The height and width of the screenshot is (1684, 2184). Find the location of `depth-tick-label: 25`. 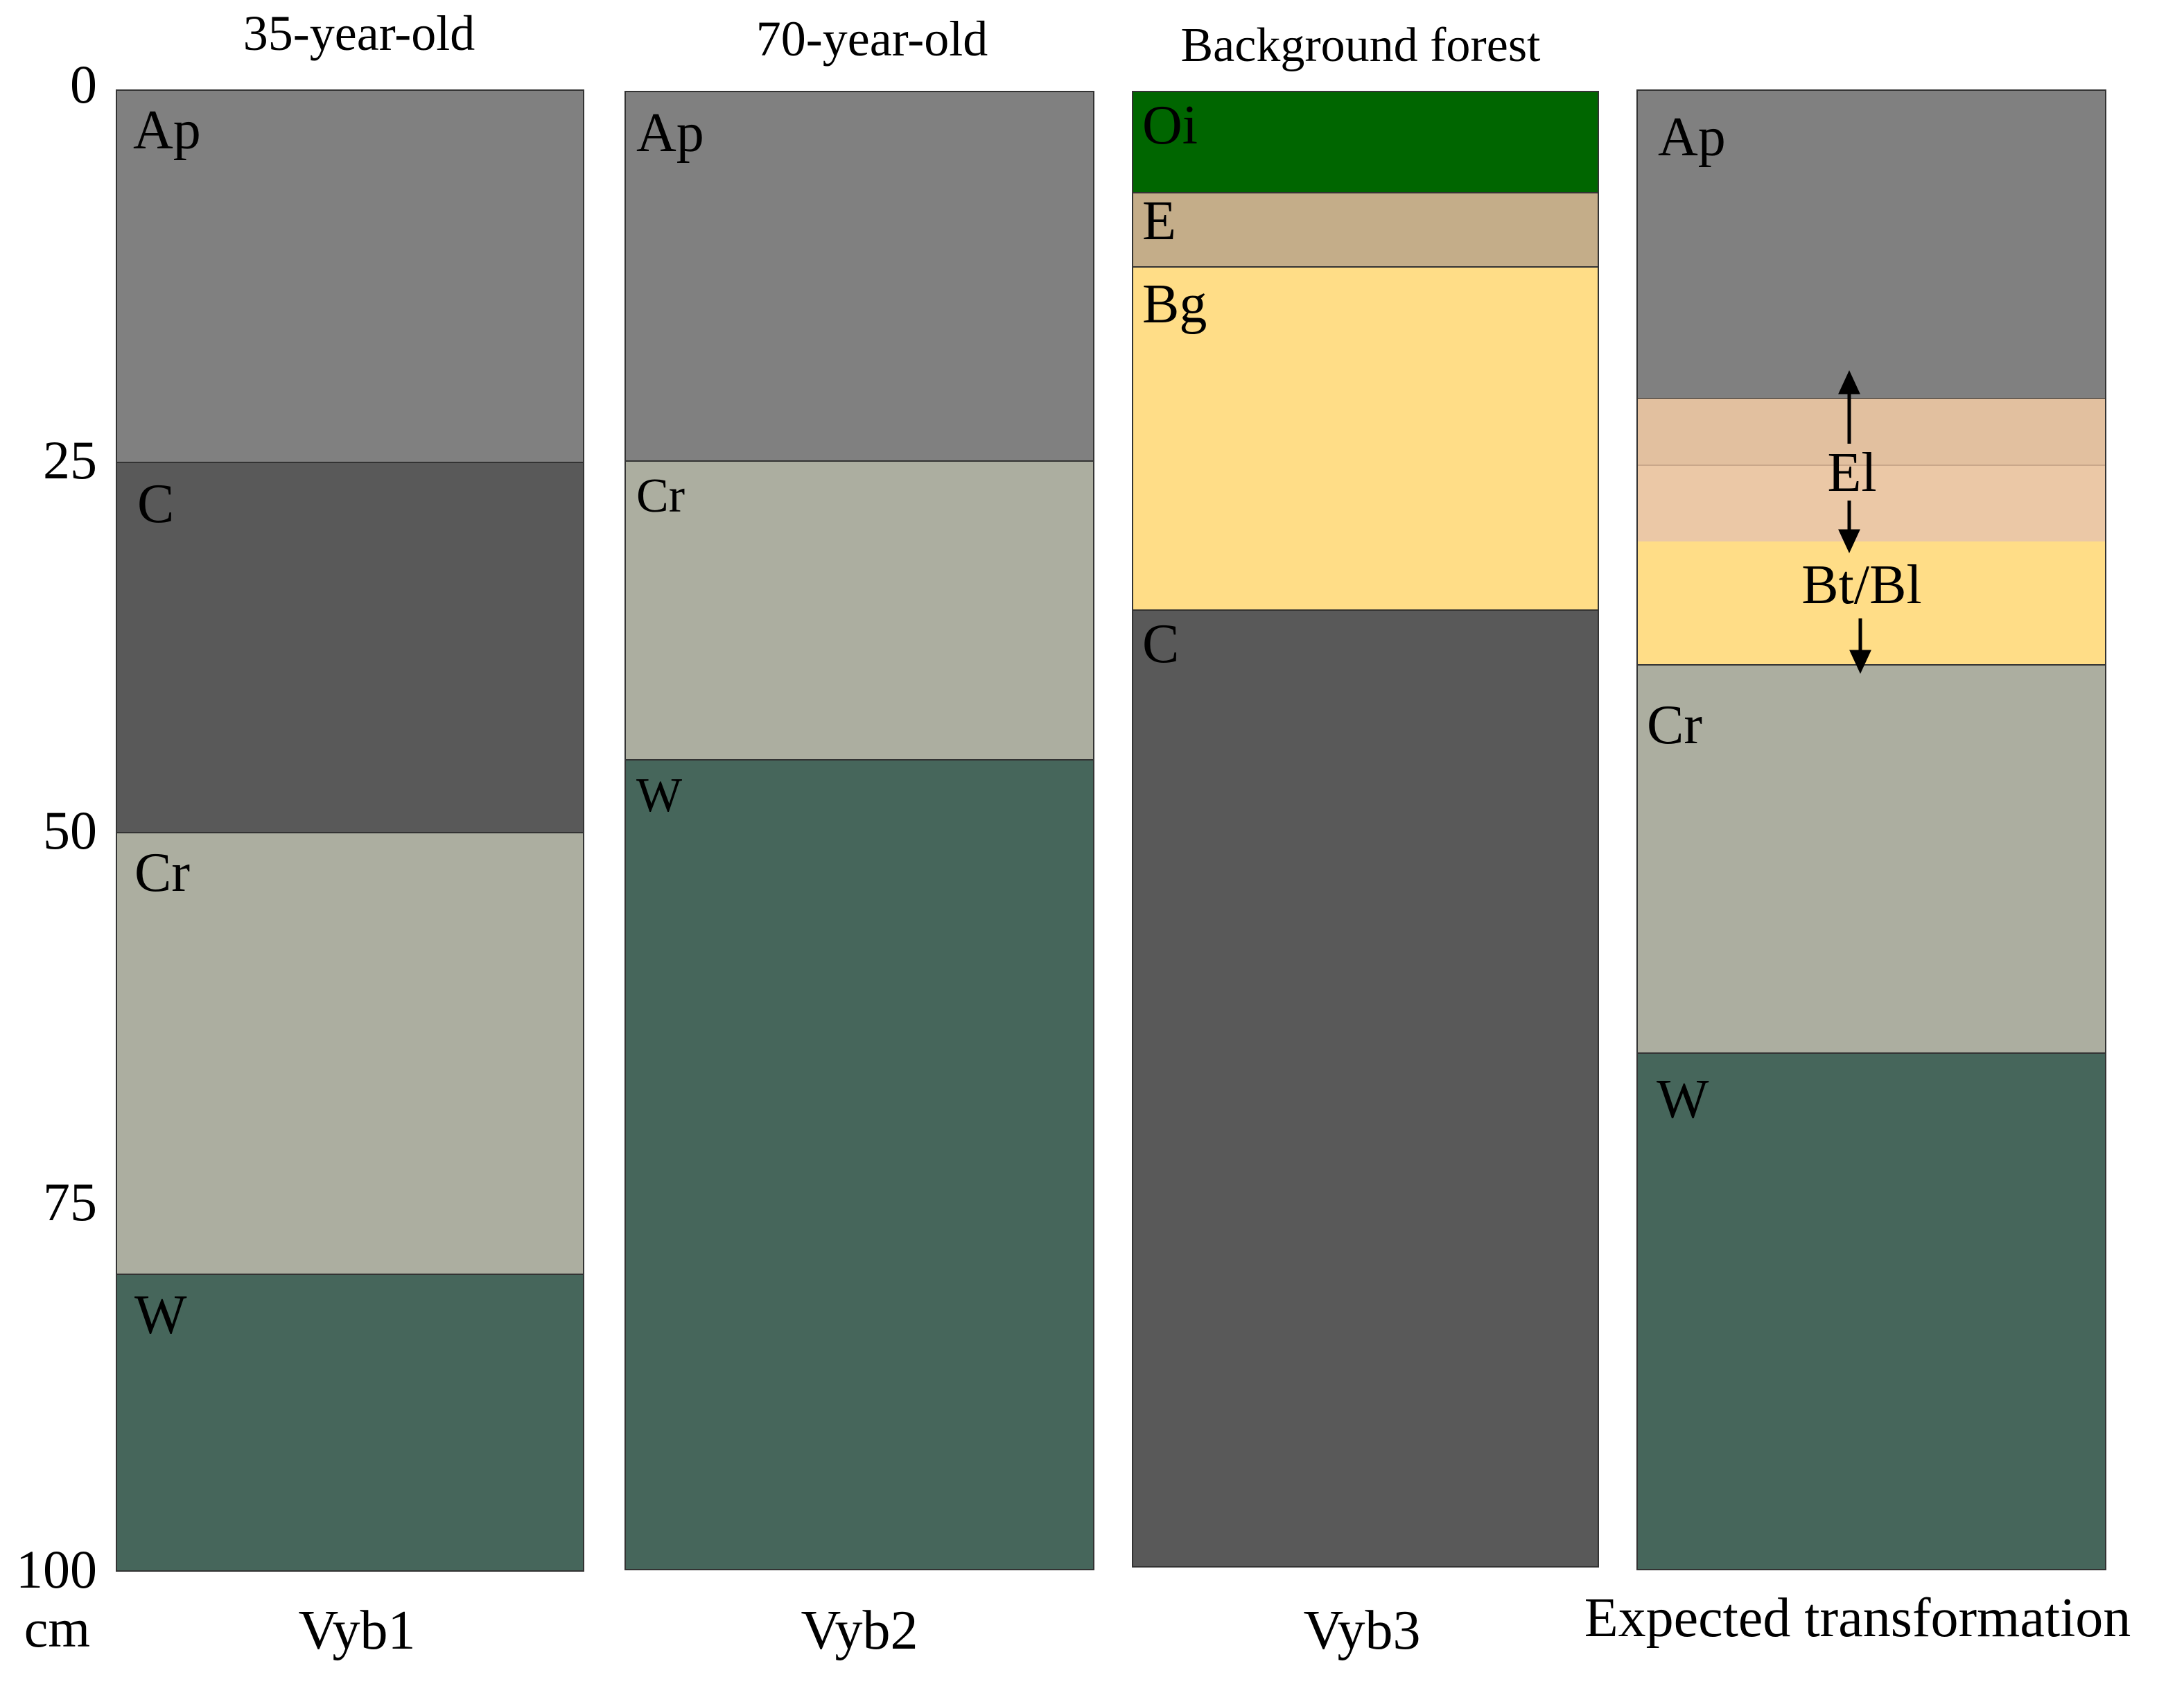

depth-tick-label: 25 is located at coordinates (70, 460).